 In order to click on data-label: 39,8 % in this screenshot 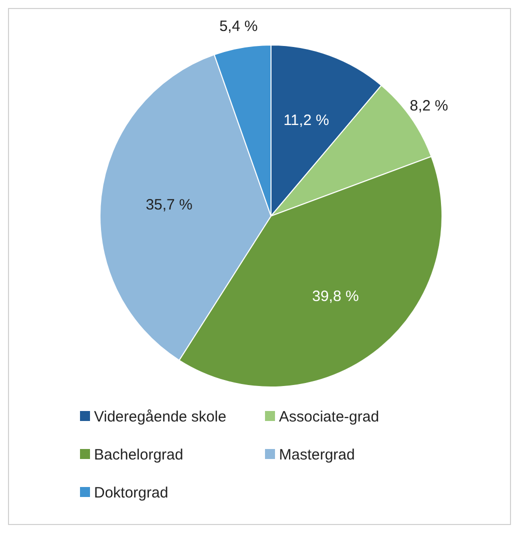, I will do `click(335, 297)`.